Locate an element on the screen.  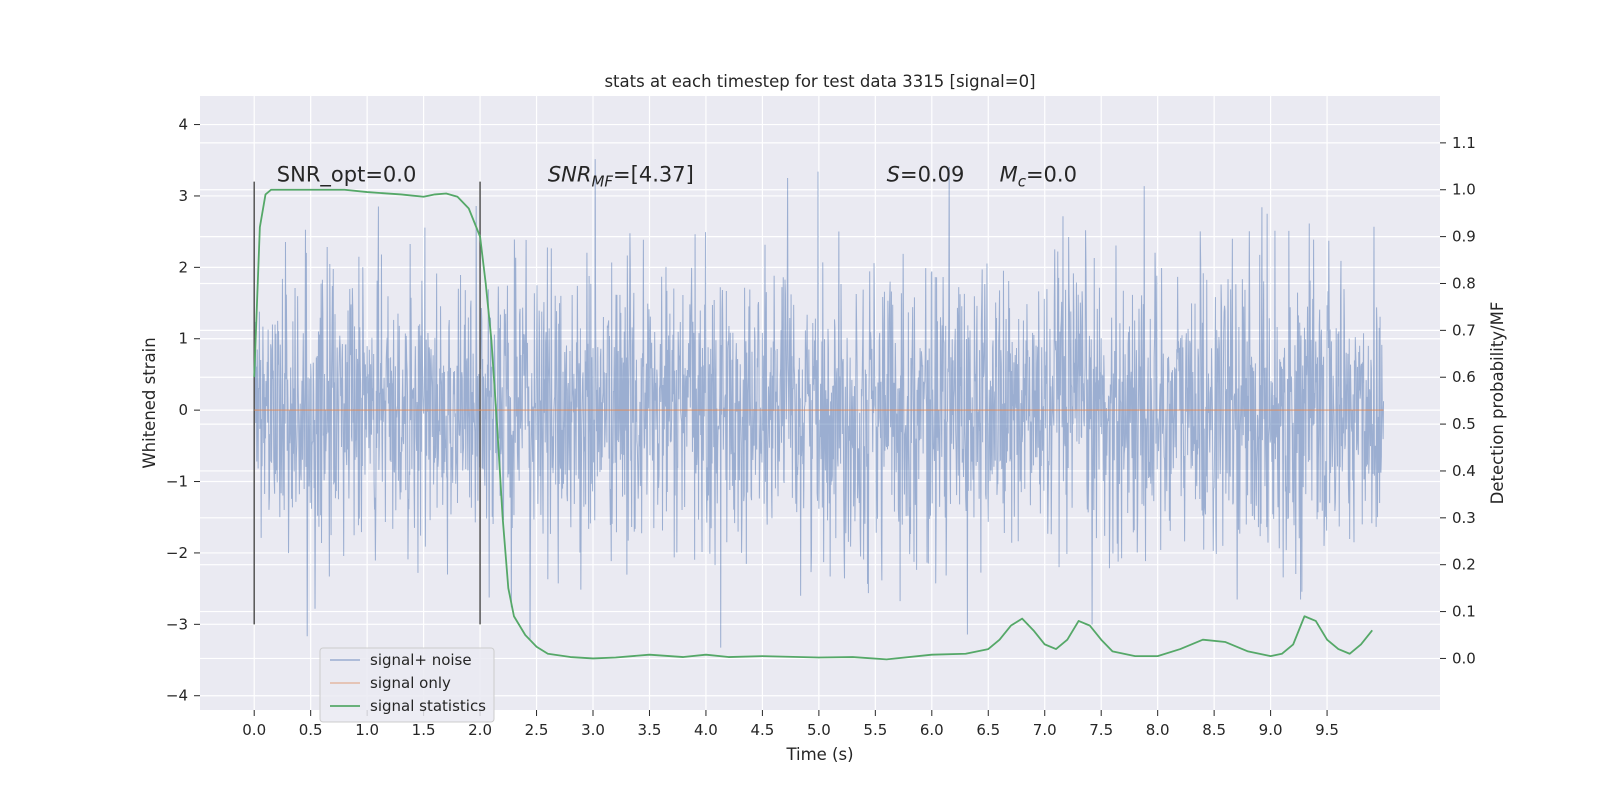
y2-tick-label: 0.8 is located at coordinates (1464, 283).